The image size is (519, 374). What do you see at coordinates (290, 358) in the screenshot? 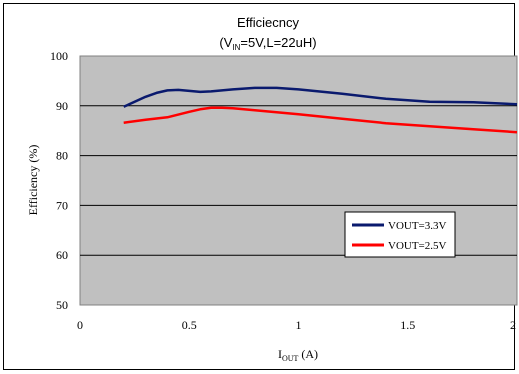
I see `x-label-subscript: OUT` at bounding box center [290, 358].